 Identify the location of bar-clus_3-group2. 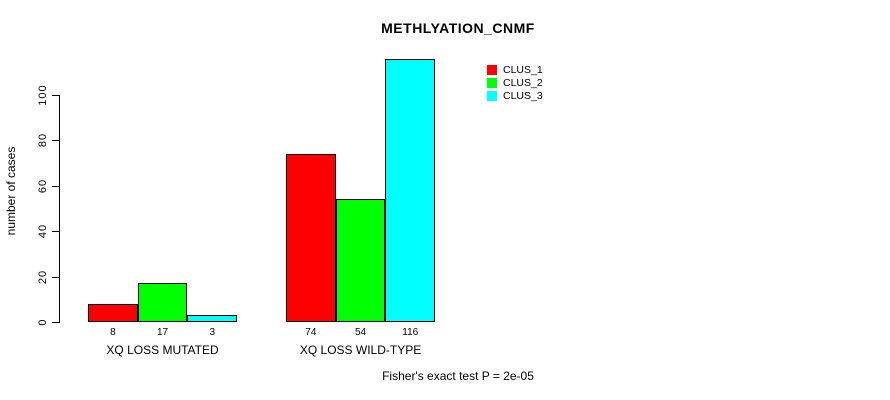
(410, 190).